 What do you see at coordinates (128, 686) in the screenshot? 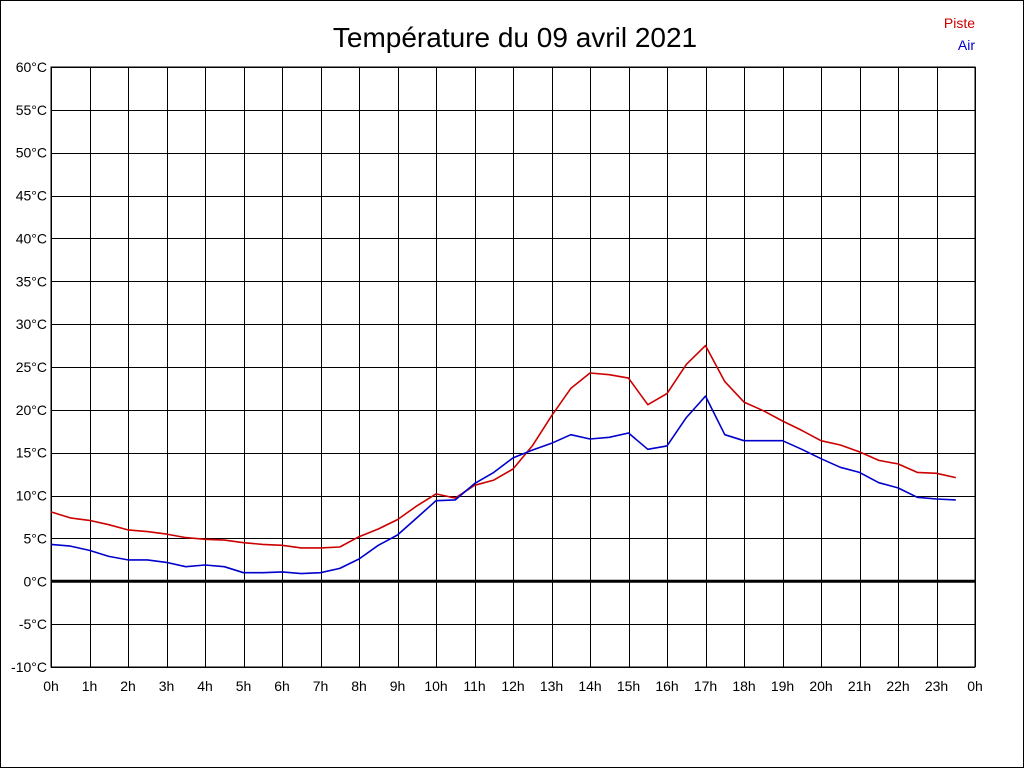
I see `x-tick-label: 2h` at bounding box center [128, 686].